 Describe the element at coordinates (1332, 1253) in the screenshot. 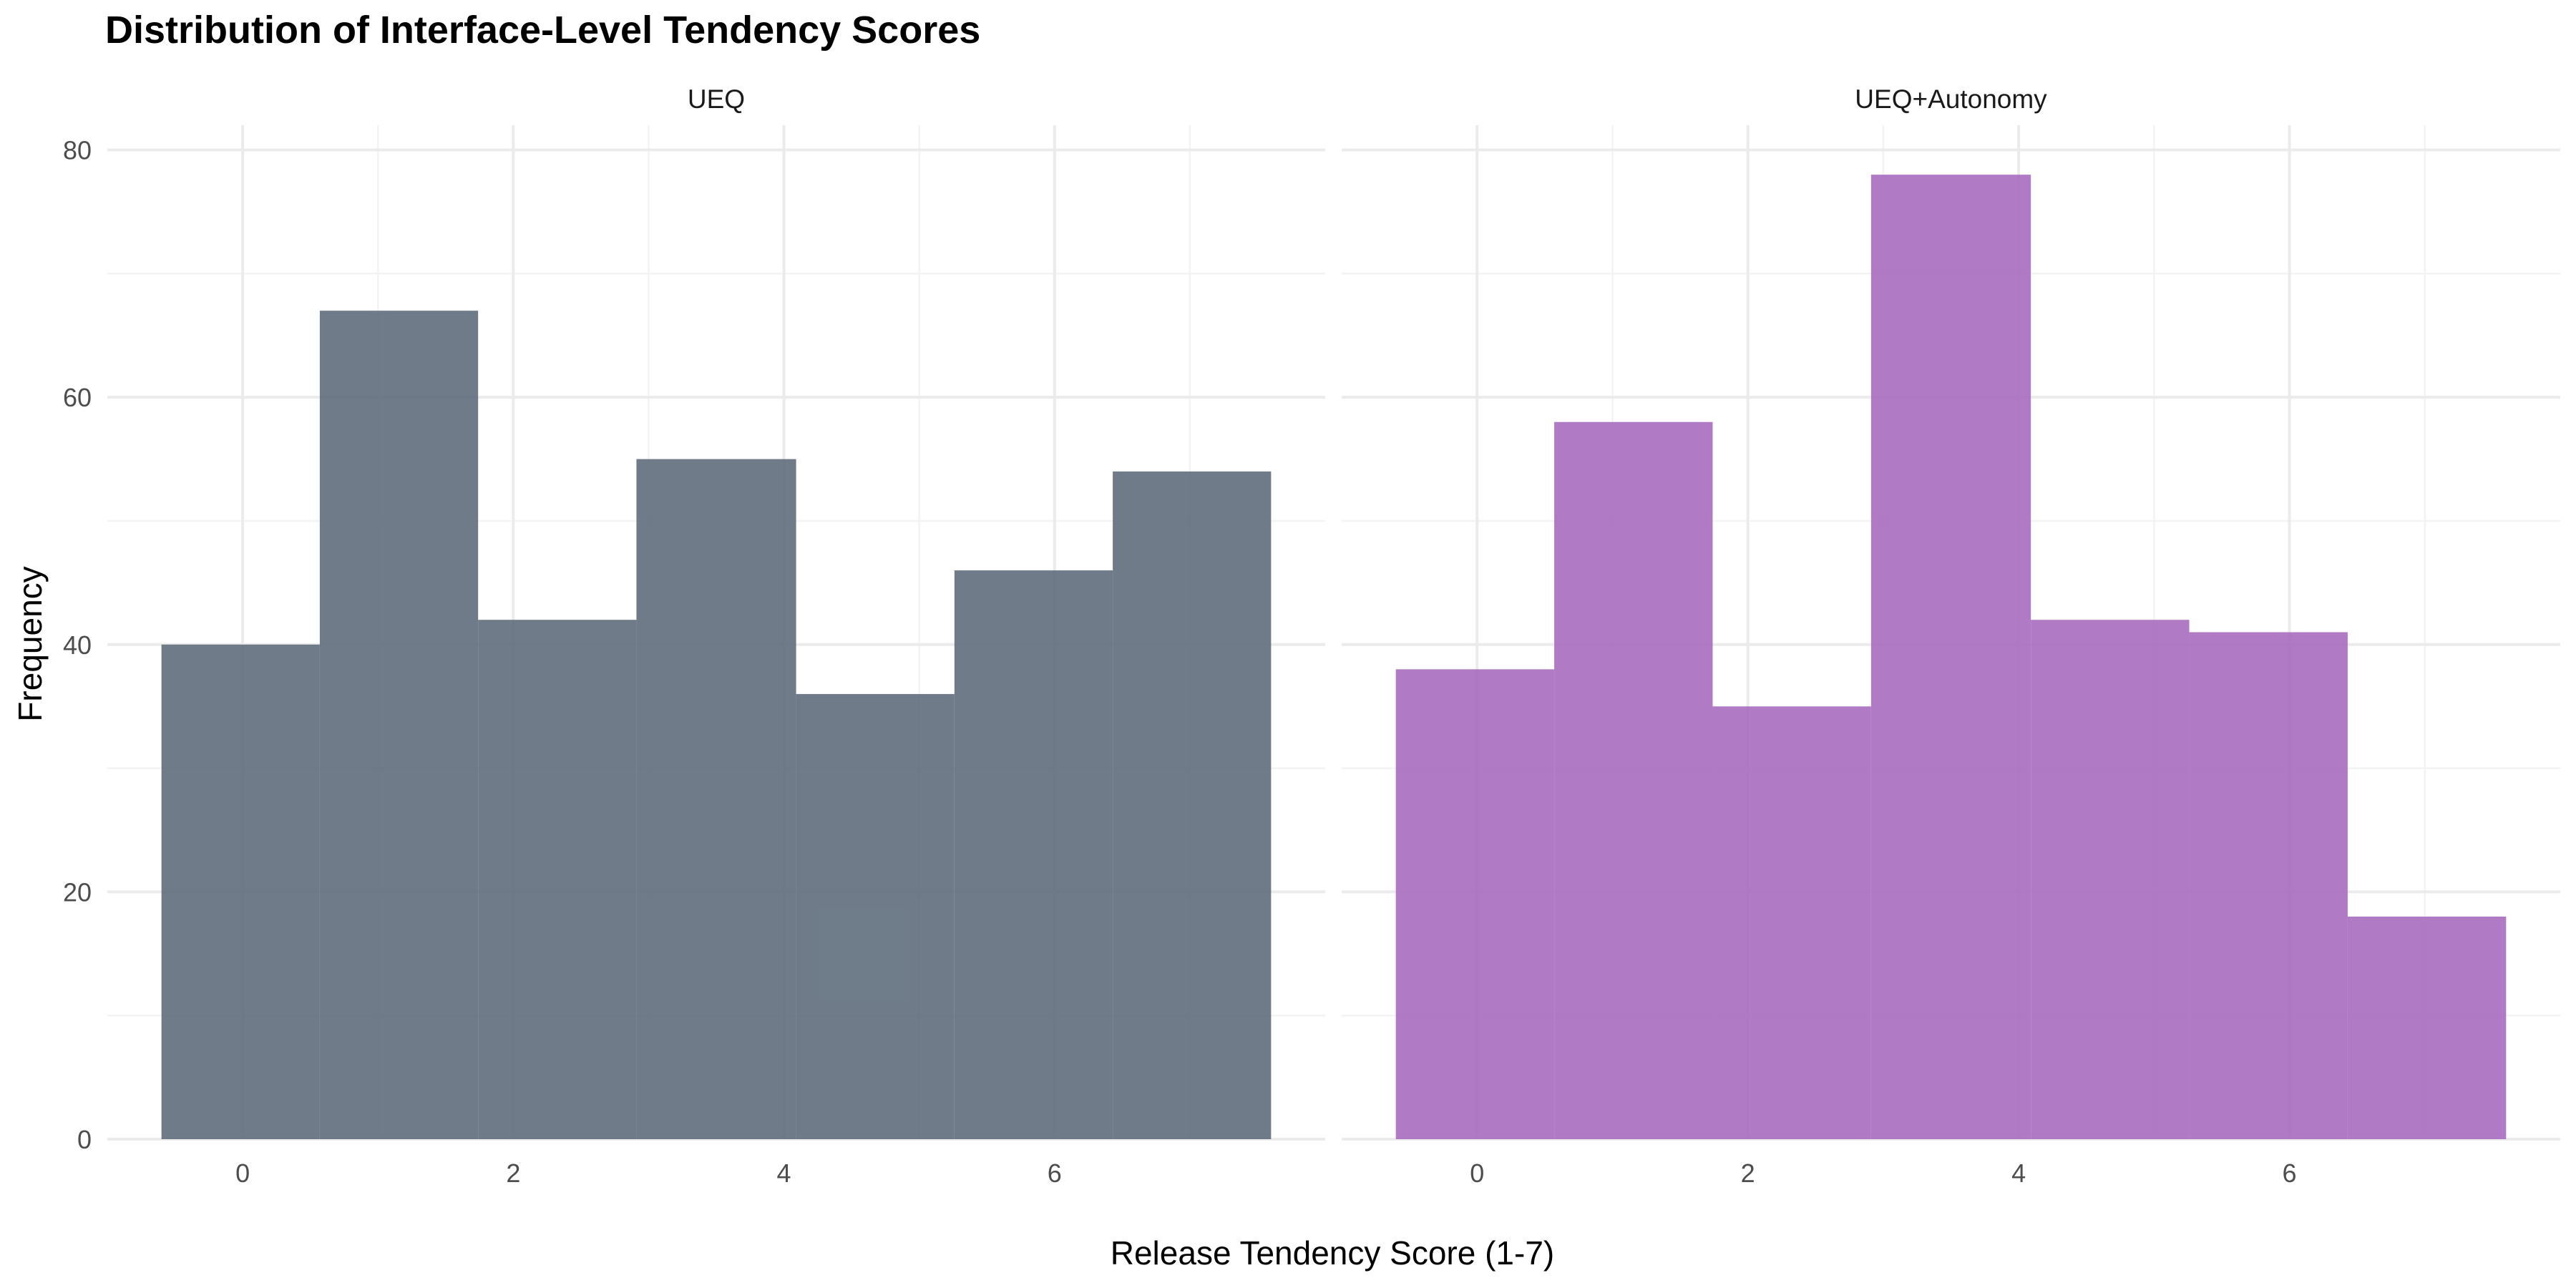

I see `x-axis-title: Release Tendency Score (1-7)` at that location.